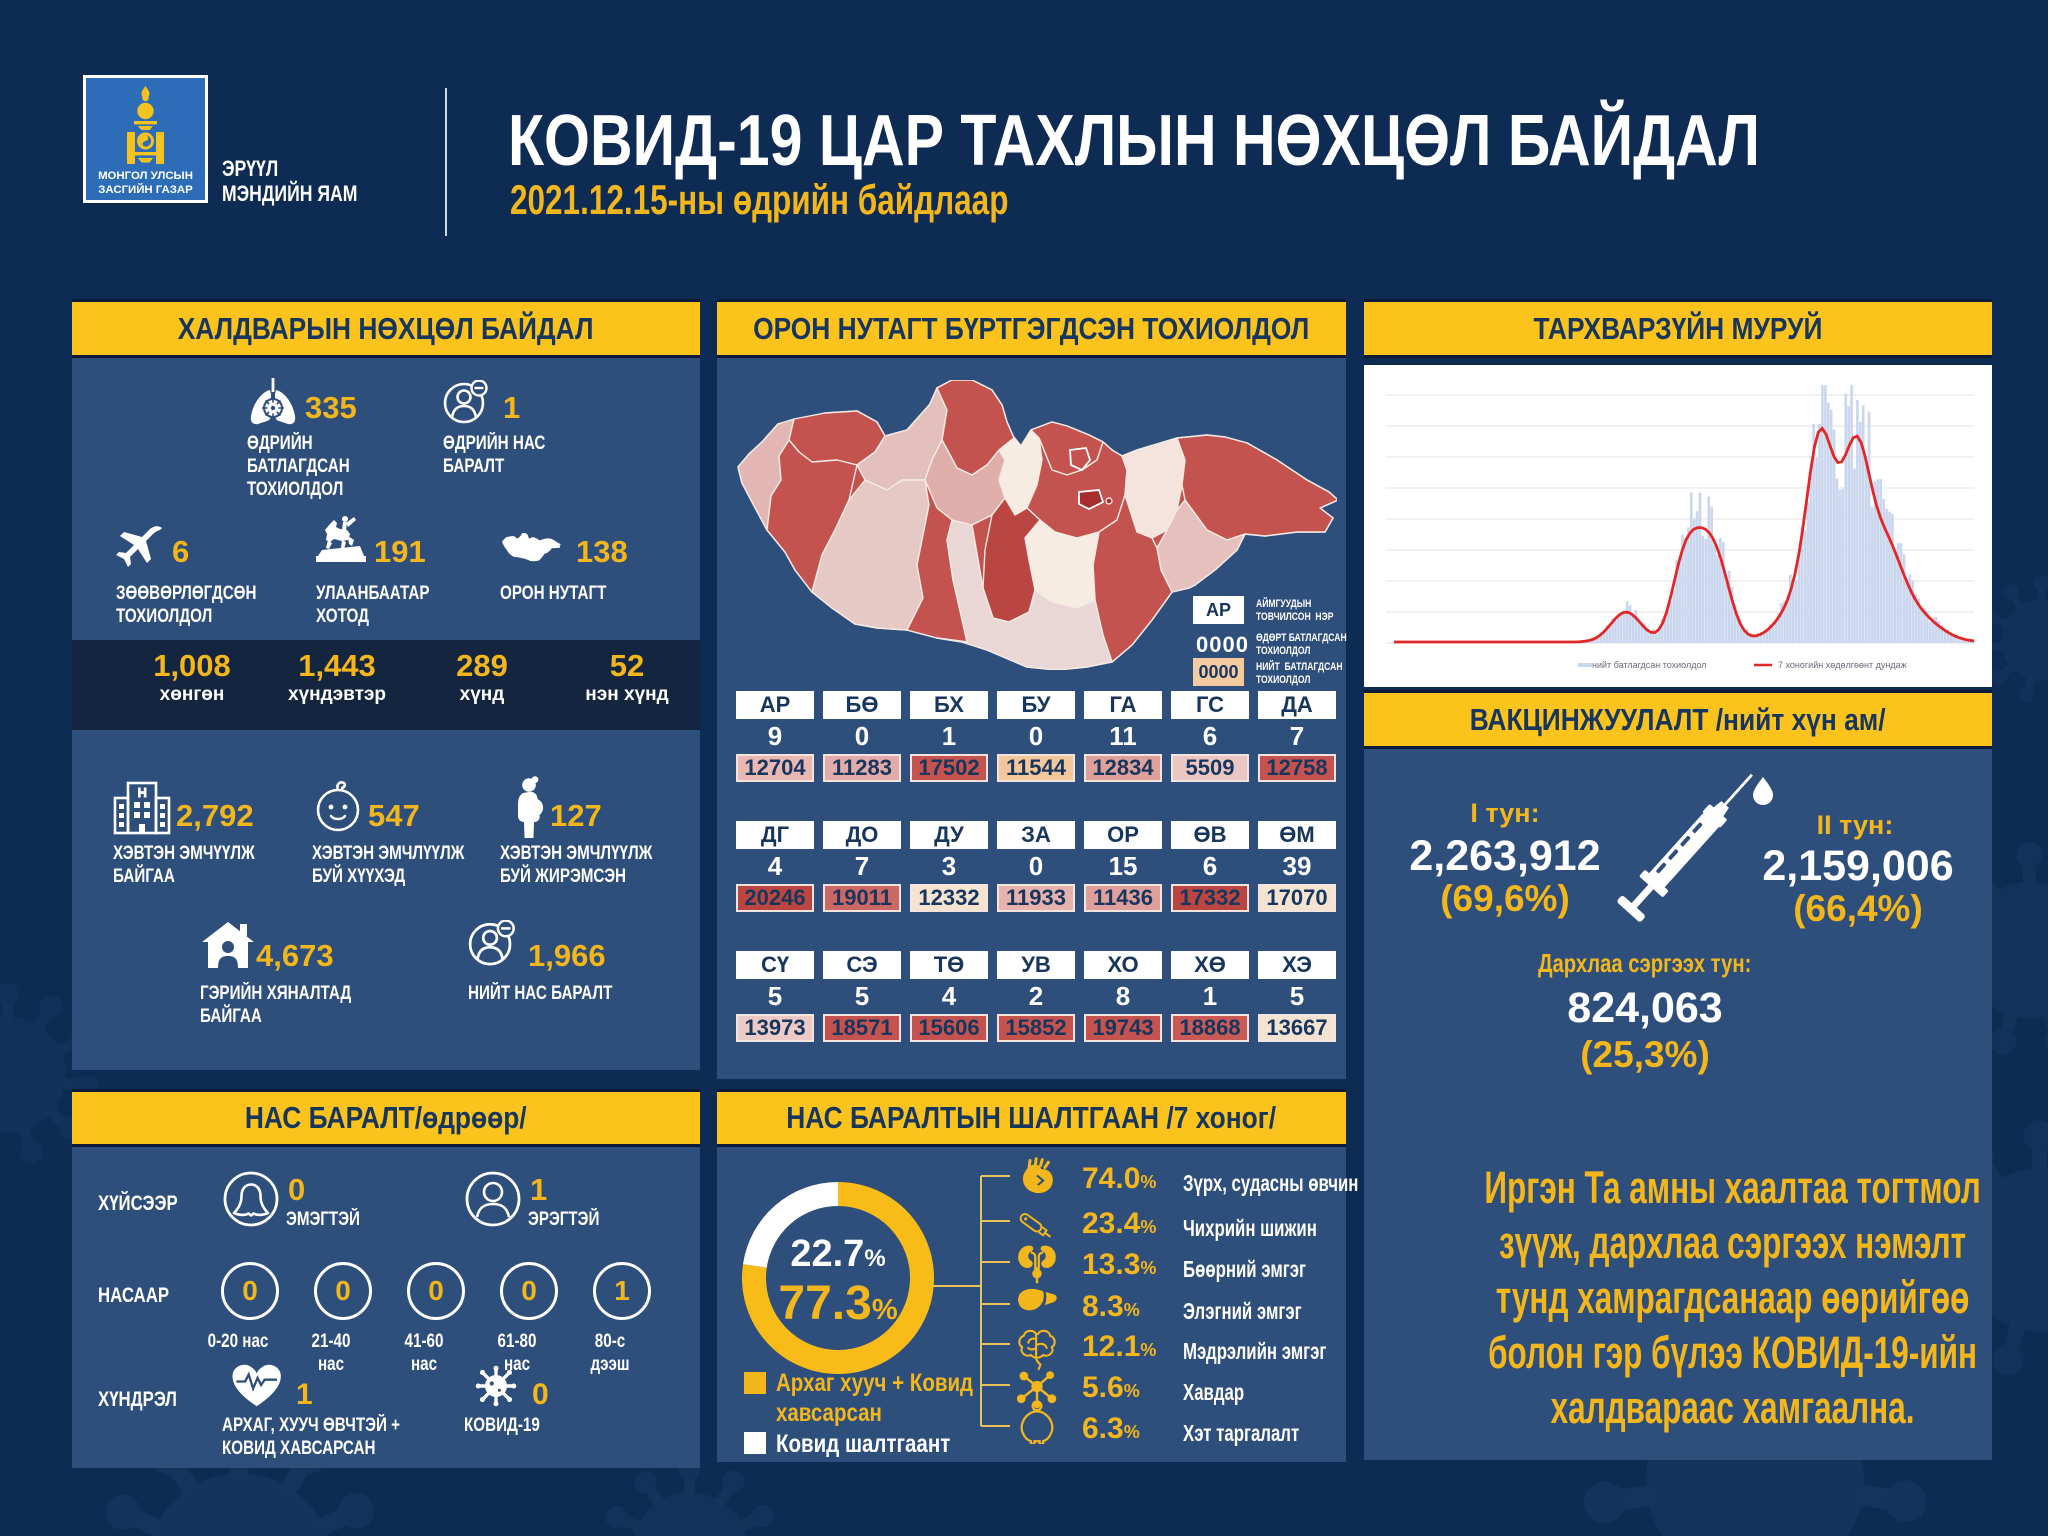 This screenshot has width=2048, height=1536. What do you see at coordinates (145, 176) in the screenshot?
I see `svg-text: МОНГОЛ УЛСЫН` at bounding box center [145, 176].